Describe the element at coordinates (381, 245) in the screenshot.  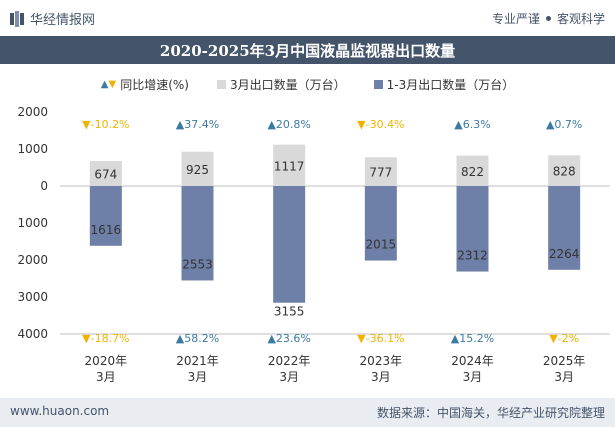
I see `ytd-value-label: 2015` at that location.